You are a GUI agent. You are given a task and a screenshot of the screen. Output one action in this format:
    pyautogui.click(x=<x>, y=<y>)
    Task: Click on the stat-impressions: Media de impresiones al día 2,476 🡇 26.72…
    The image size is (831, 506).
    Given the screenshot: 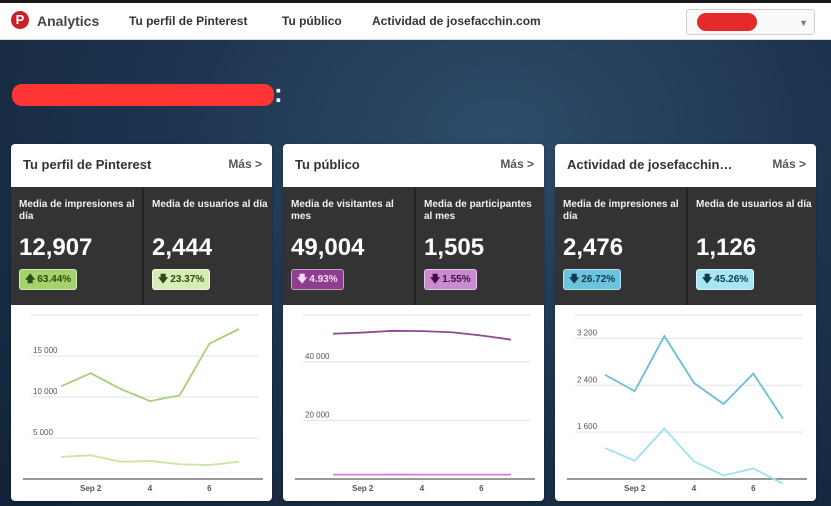 What is the action you would take?
    pyautogui.click(x=619, y=246)
    